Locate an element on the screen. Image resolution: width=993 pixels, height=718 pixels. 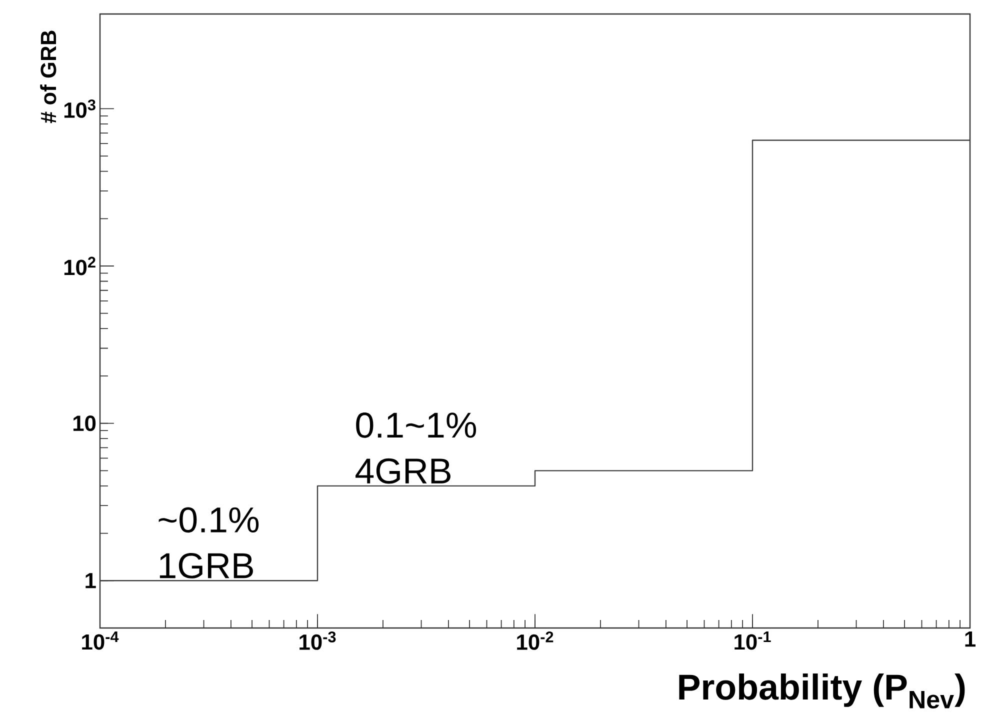
x-tick-label: 10$^{-2}$ is located at coordinates (535, 641).